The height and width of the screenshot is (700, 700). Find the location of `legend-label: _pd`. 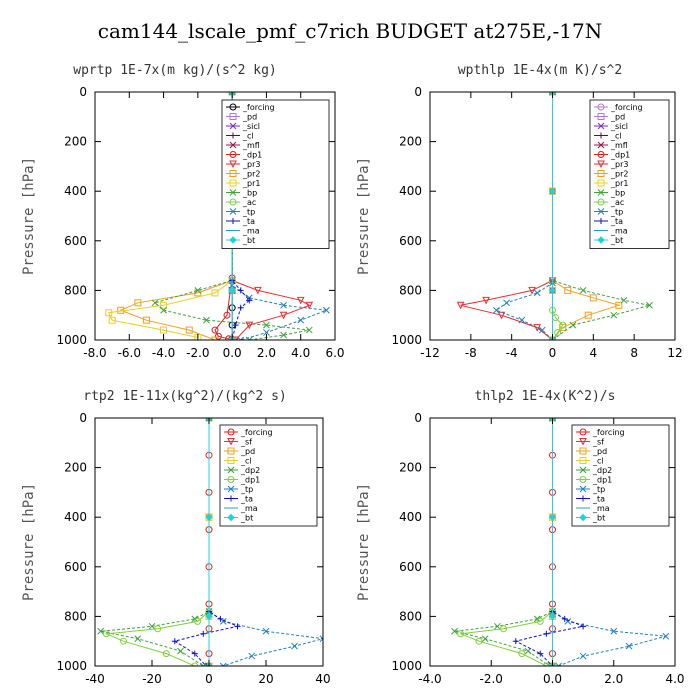

legend-label: _pd is located at coordinates (247, 451).